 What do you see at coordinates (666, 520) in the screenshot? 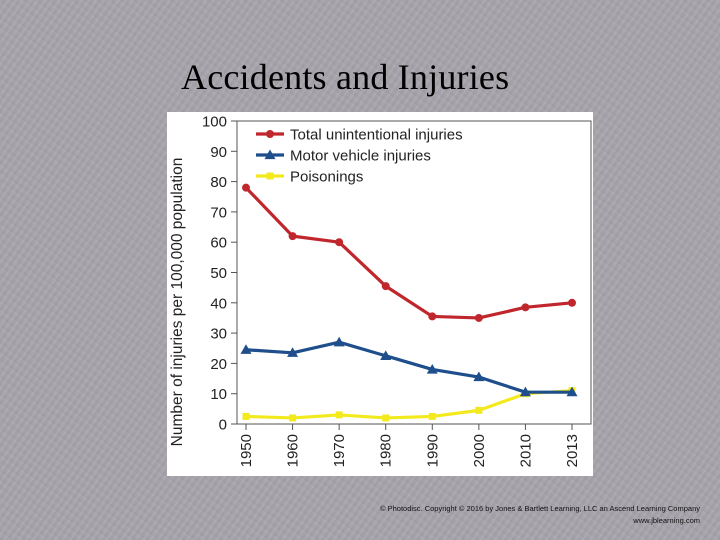
I see `publisher-url: www.jblearning.com` at bounding box center [666, 520].